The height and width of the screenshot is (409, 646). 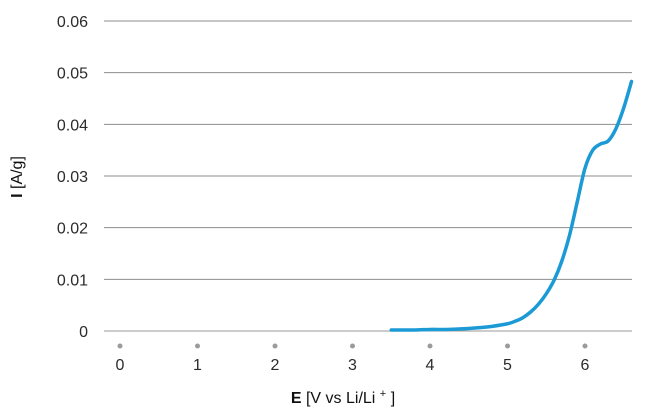 What do you see at coordinates (507, 365) in the screenshot?
I see `x-tick-label-5: 5` at bounding box center [507, 365].